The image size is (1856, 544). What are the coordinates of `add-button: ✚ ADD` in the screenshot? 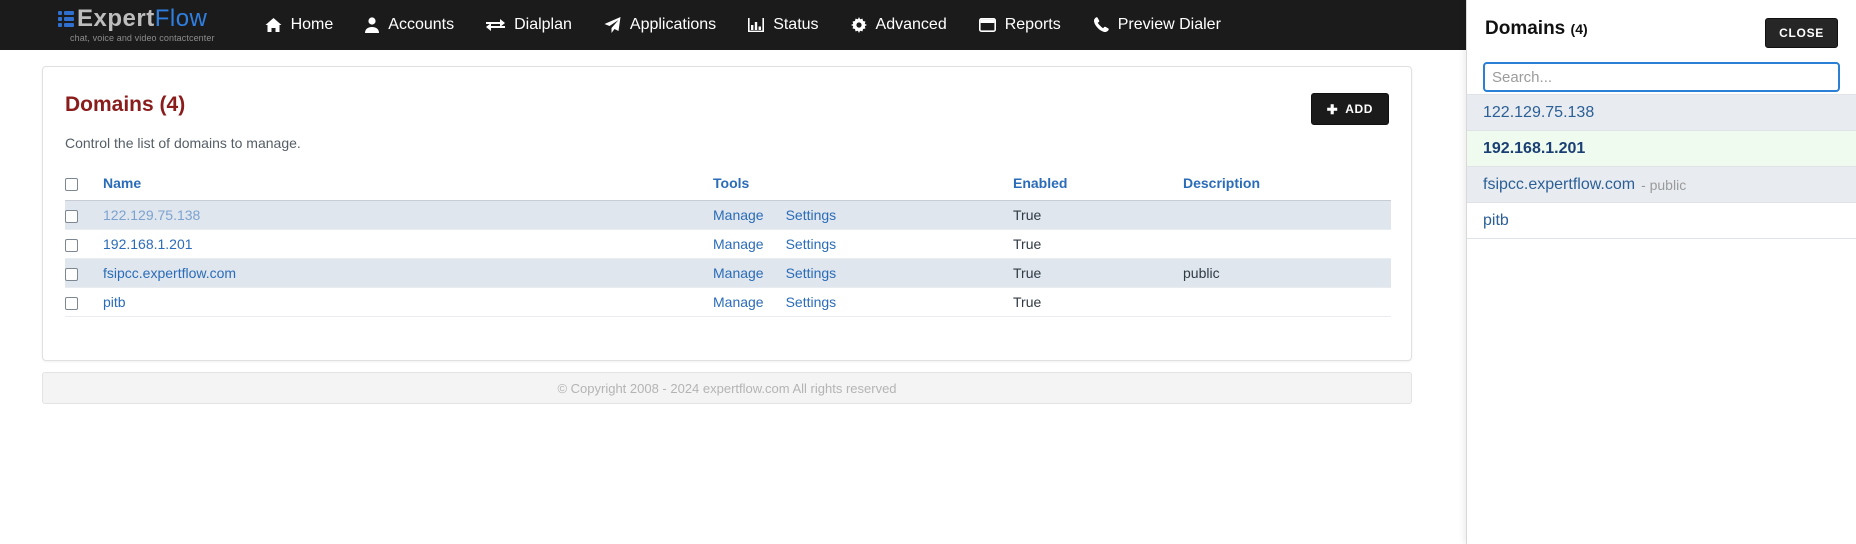 It's located at (1349, 109).